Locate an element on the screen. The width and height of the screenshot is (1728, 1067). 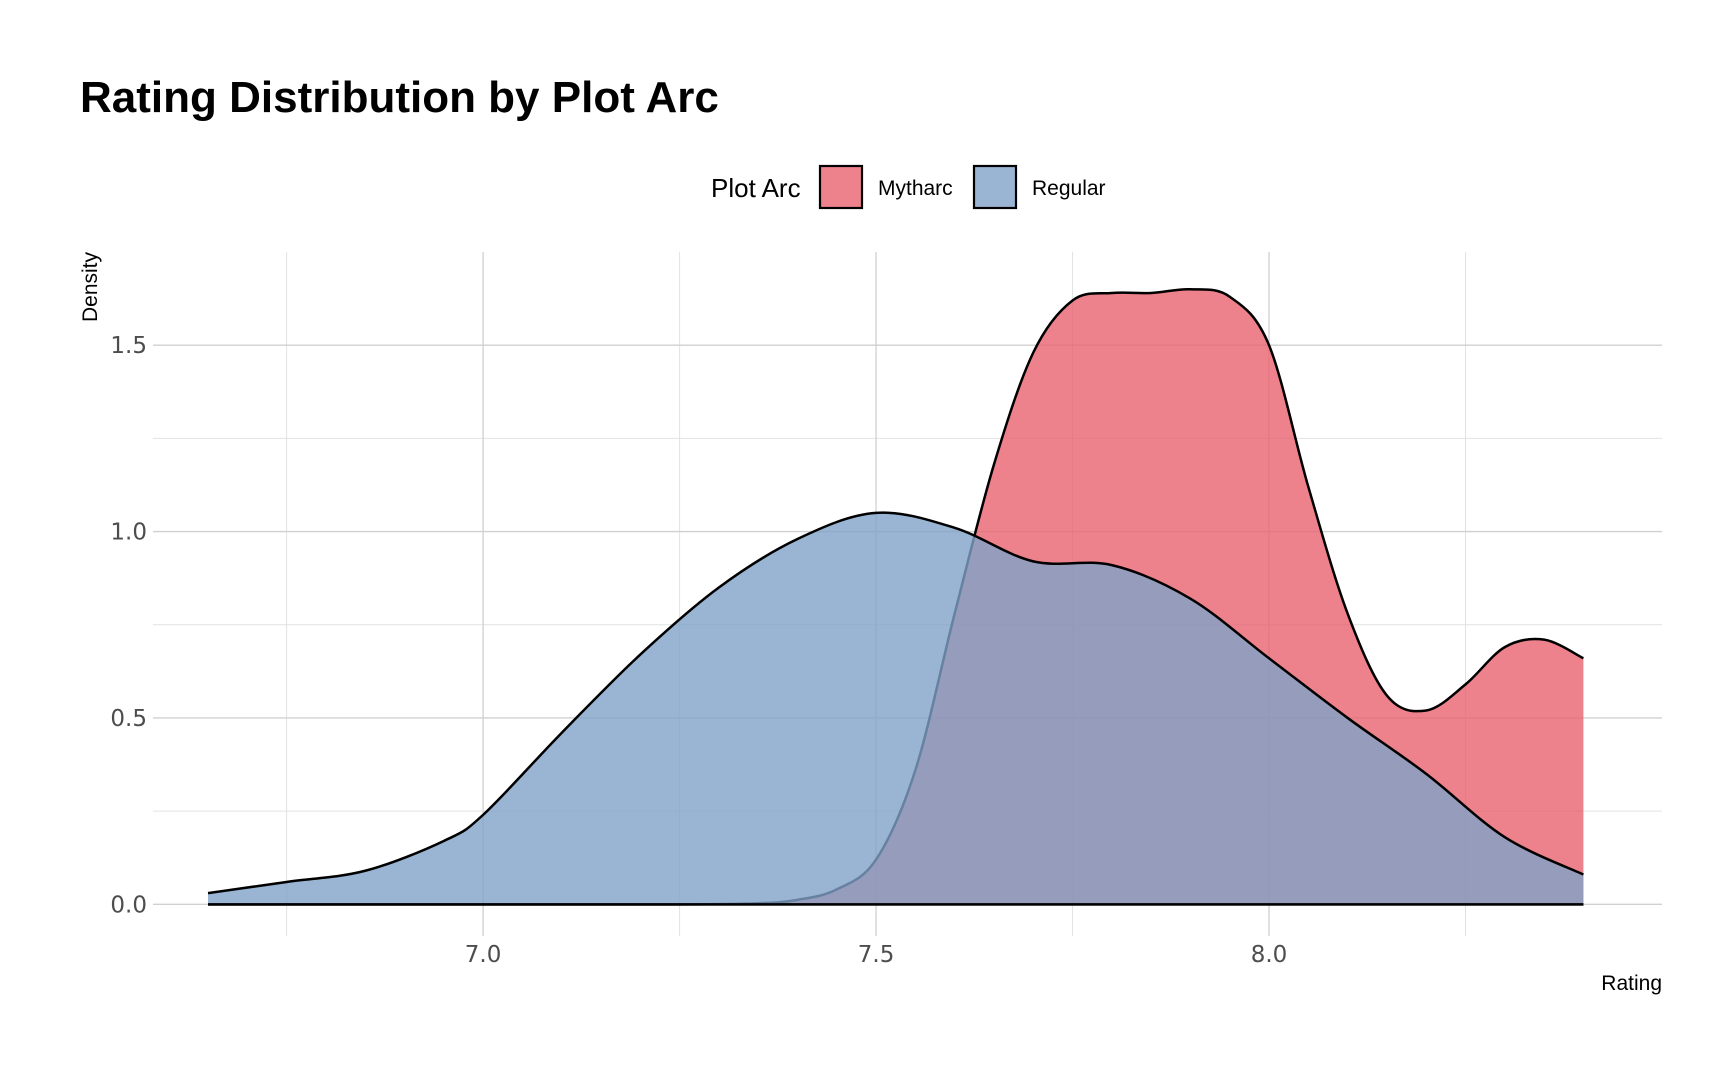
x-tick-label: 8.0 is located at coordinates (1269, 955).